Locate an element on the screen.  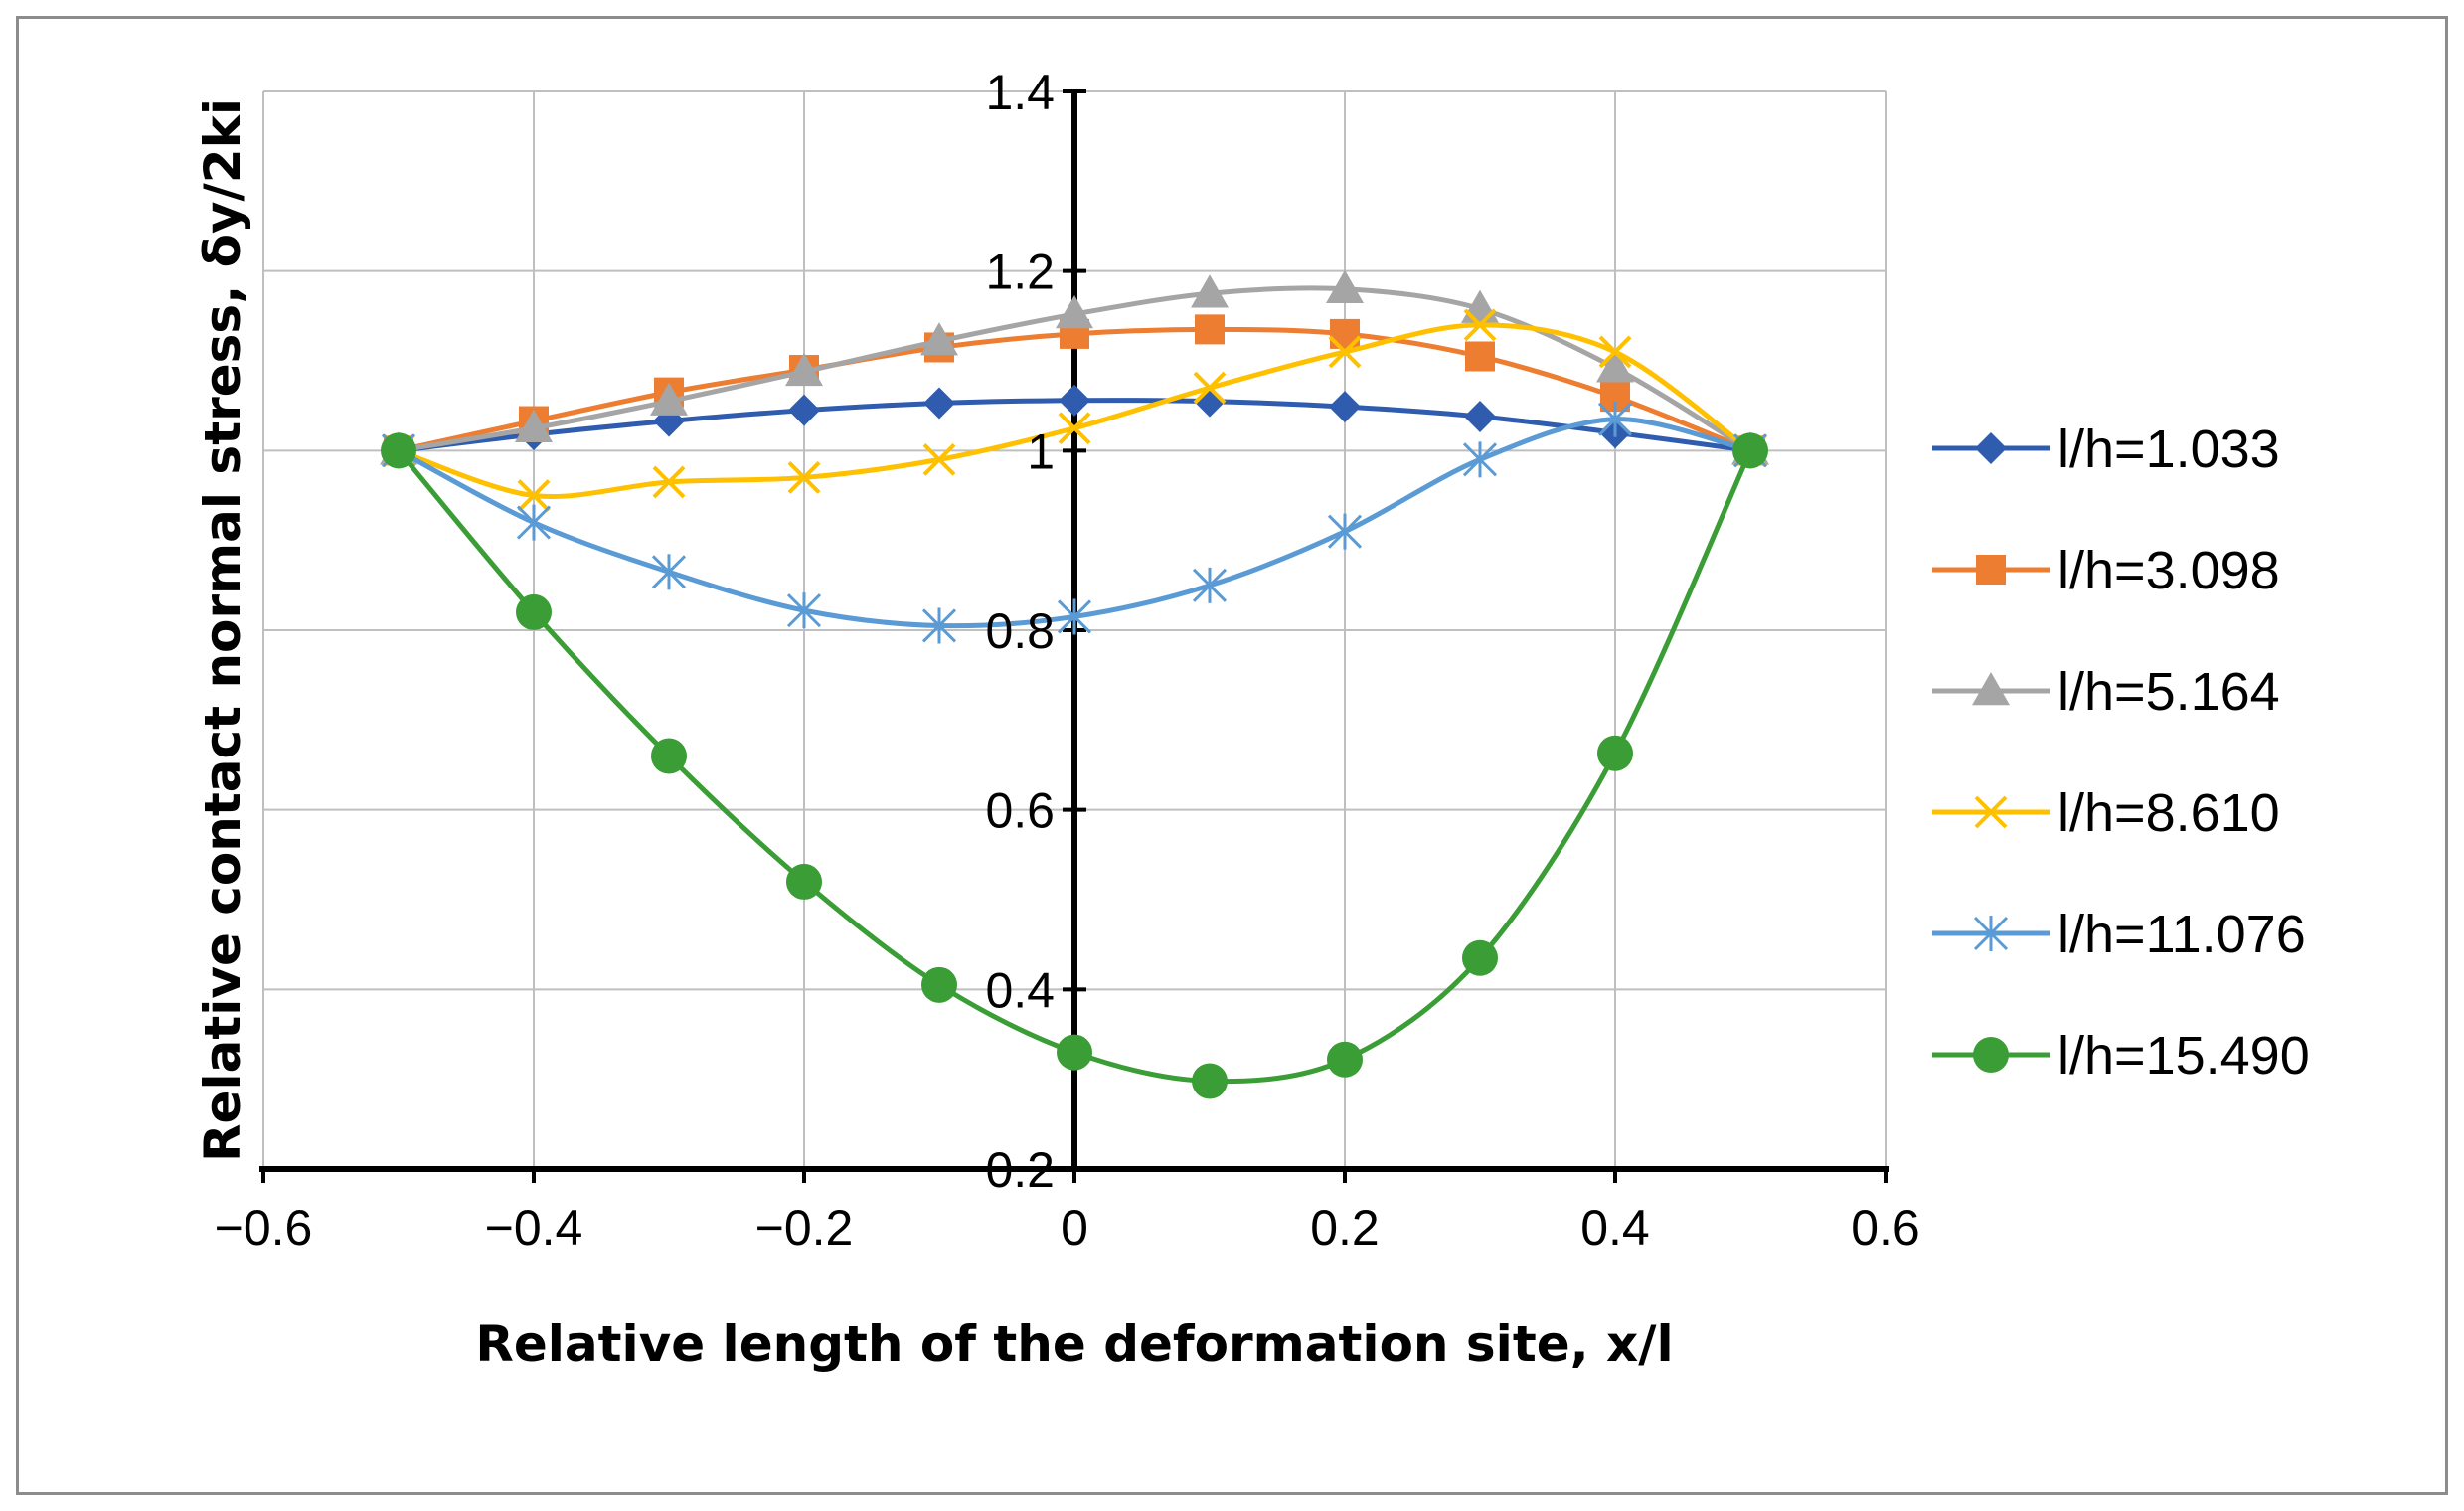
x-tick-label: 0.4 is located at coordinates (1615, 1228).